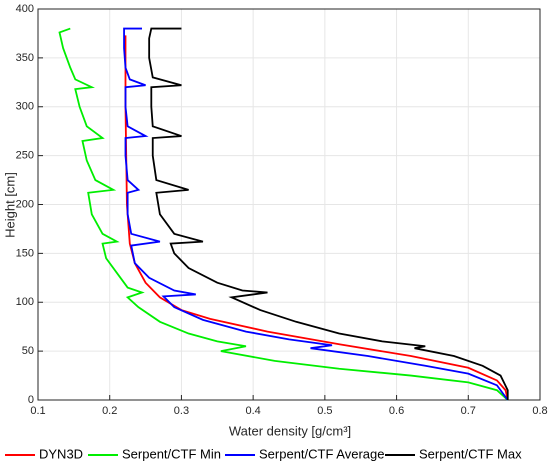 The width and height of the screenshot is (550, 472). Describe the element at coordinates (25, 156) in the screenshot. I see `y-tick-label: 250` at that location.